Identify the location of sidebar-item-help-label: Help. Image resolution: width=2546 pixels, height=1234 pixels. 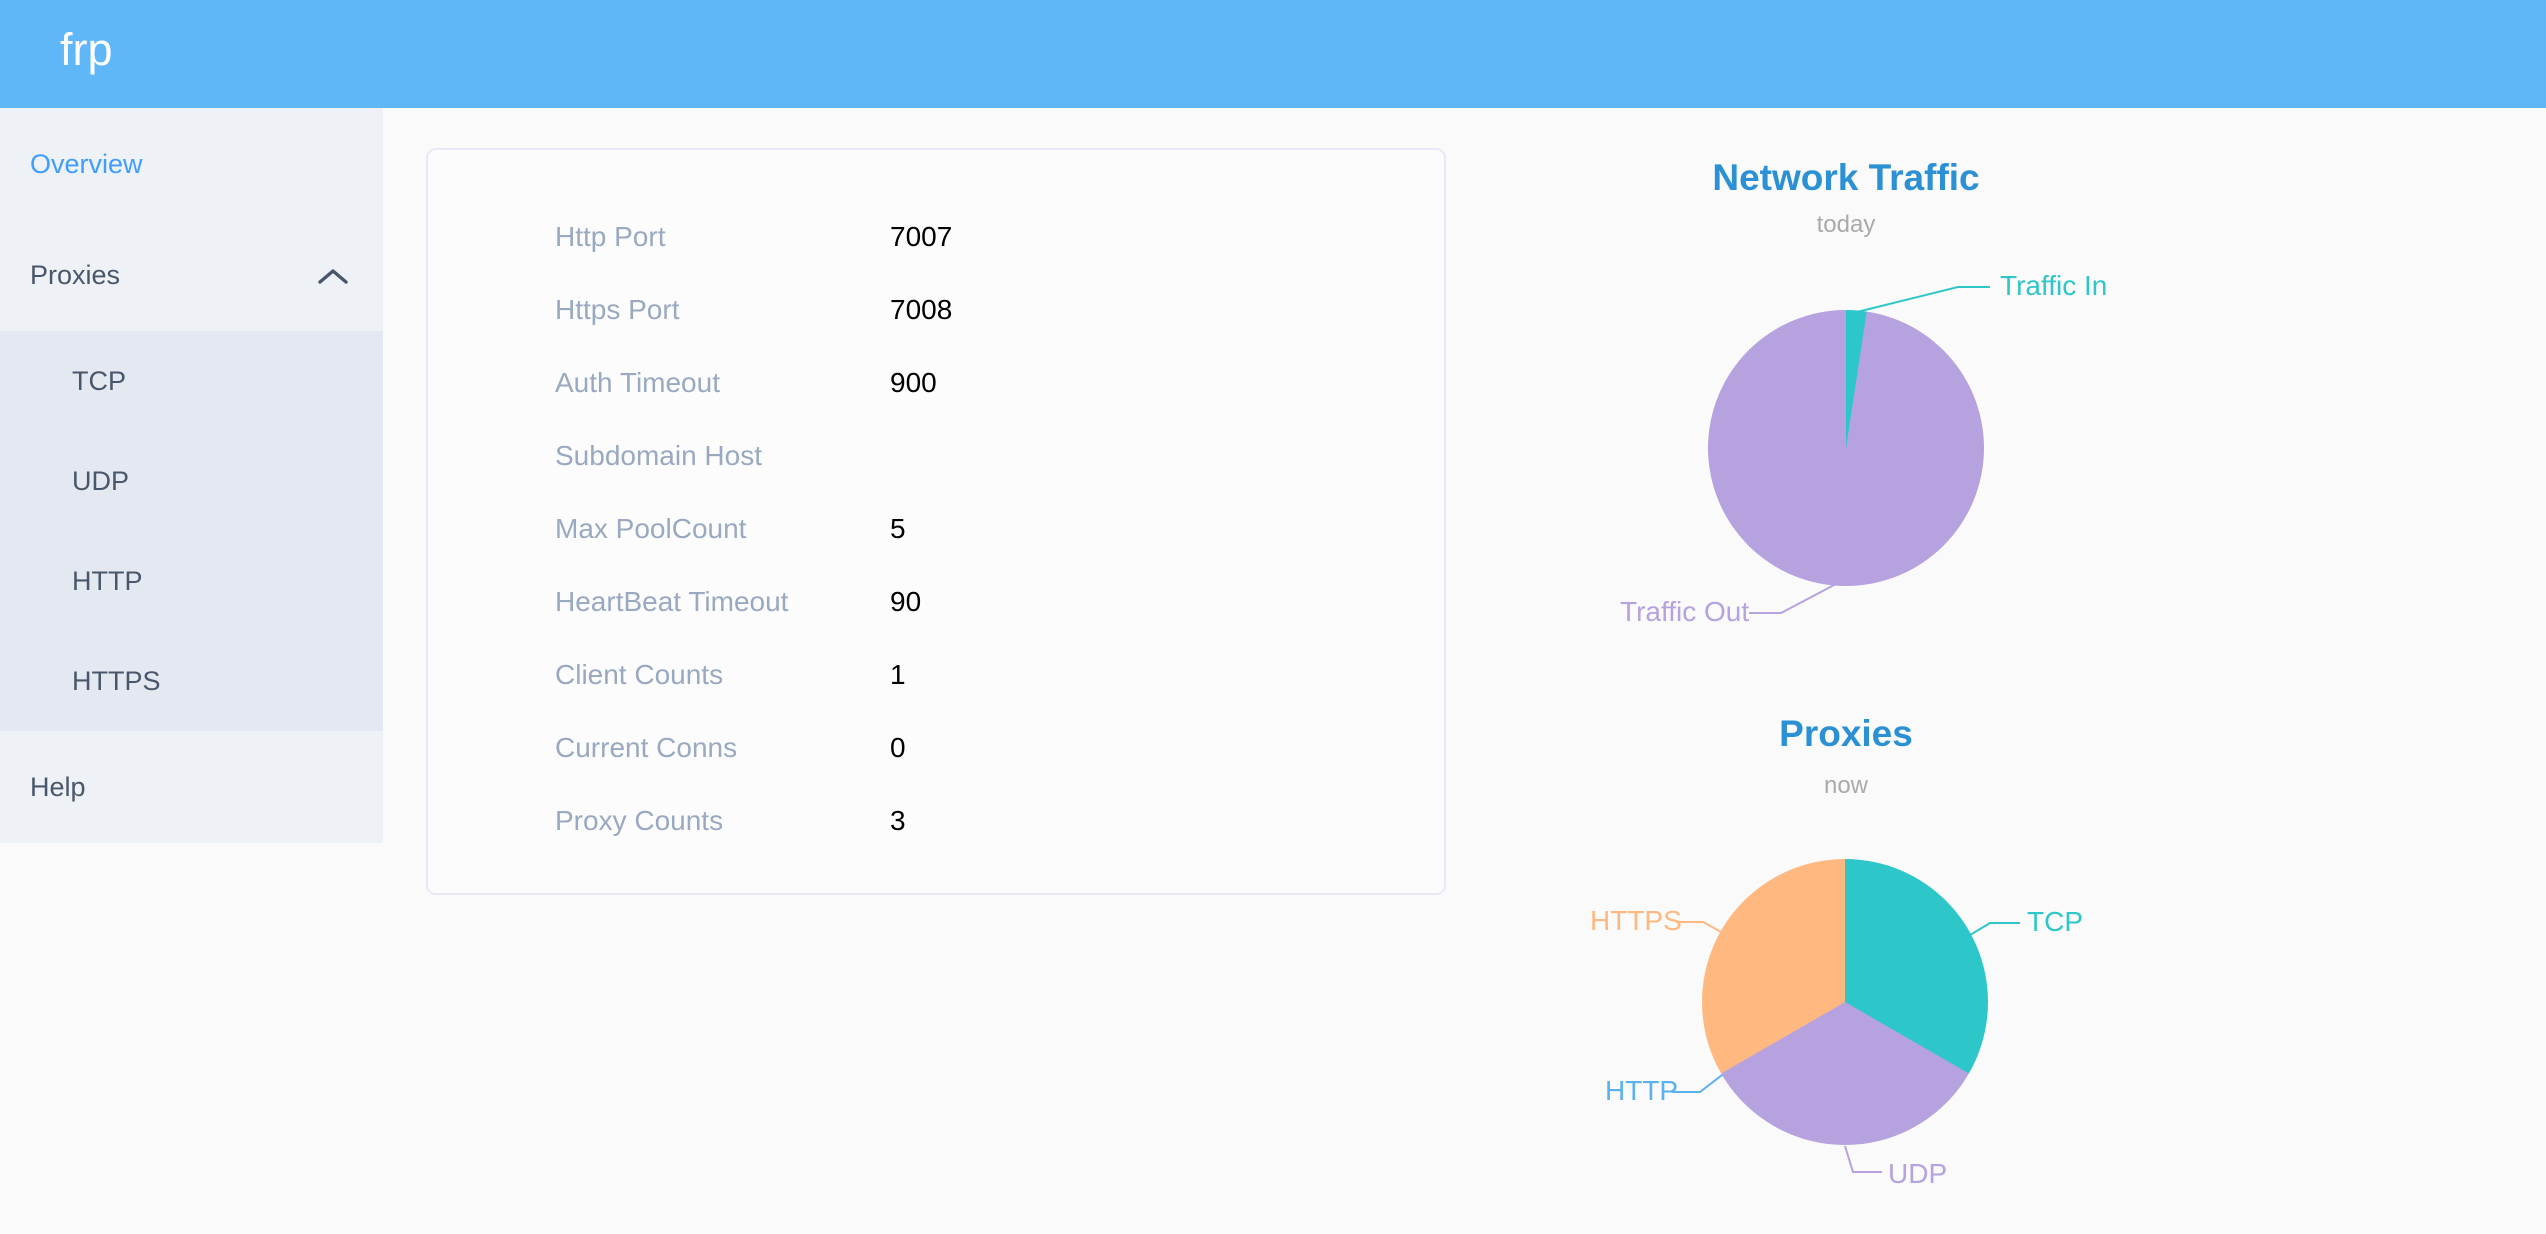
(58, 786).